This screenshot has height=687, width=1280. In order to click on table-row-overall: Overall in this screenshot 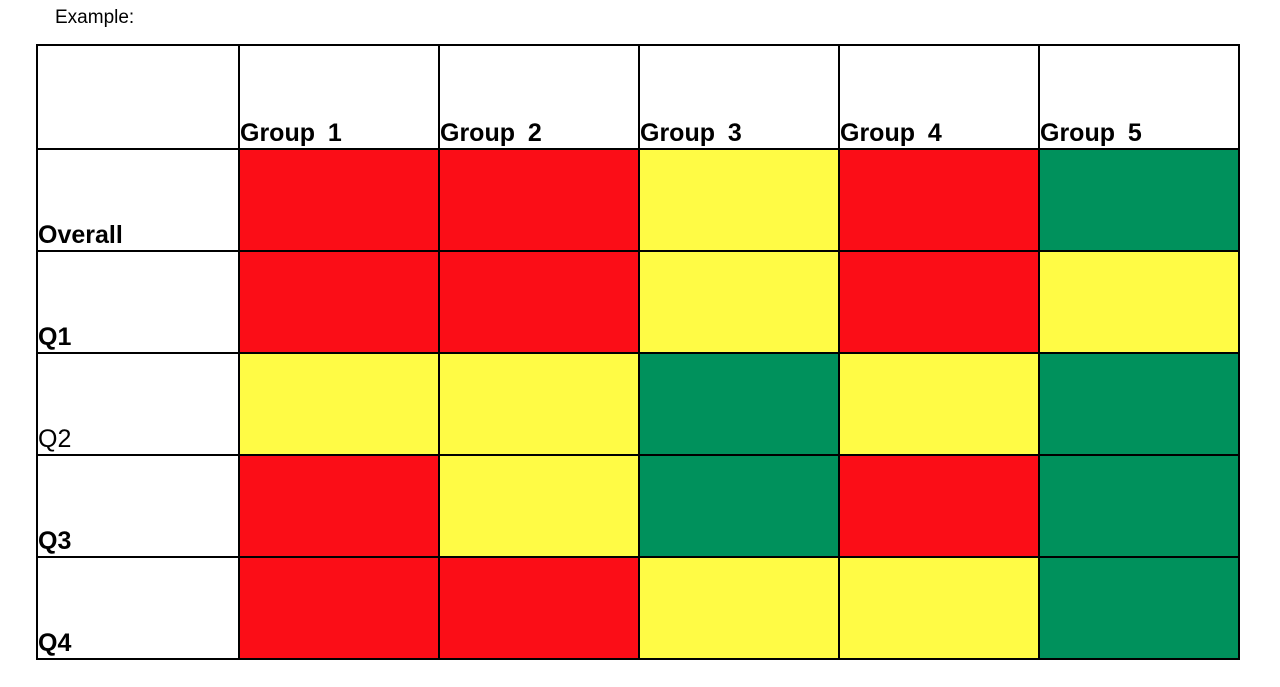, I will do `click(638, 200)`.